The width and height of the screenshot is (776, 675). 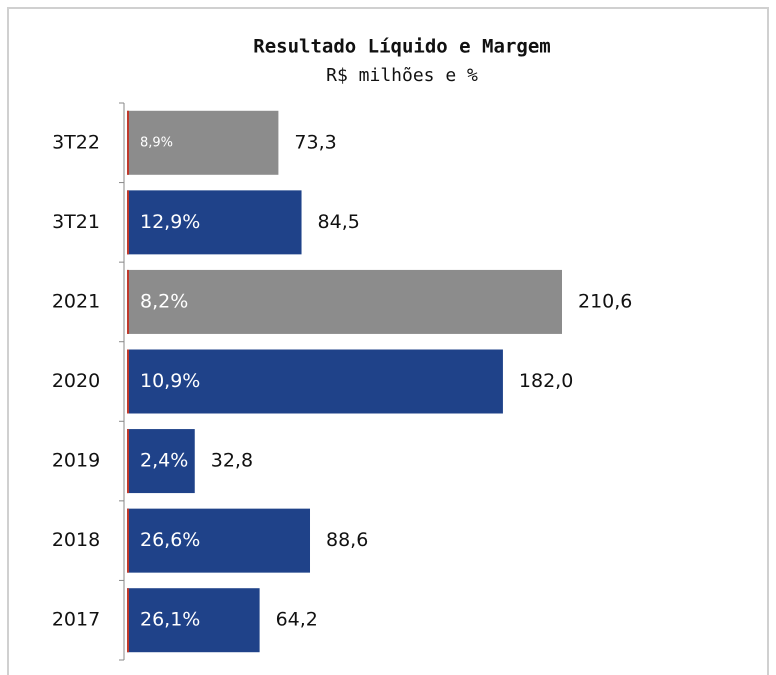 What do you see at coordinates (76, 461) in the screenshot?
I see `category-label: 2019` at bounding box center [76, 461].